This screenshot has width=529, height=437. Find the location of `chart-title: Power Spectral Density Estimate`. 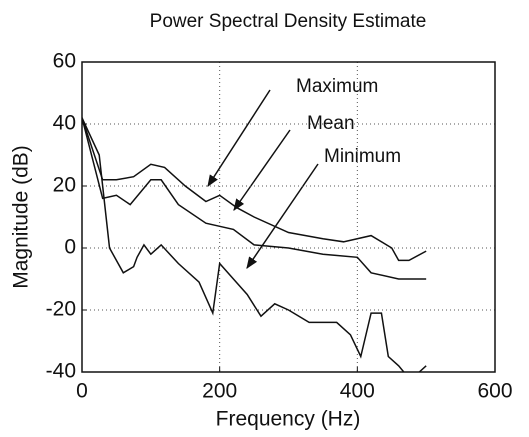

chart-title: Power Spectral Density Estimate is located at coordinates (288, 21).